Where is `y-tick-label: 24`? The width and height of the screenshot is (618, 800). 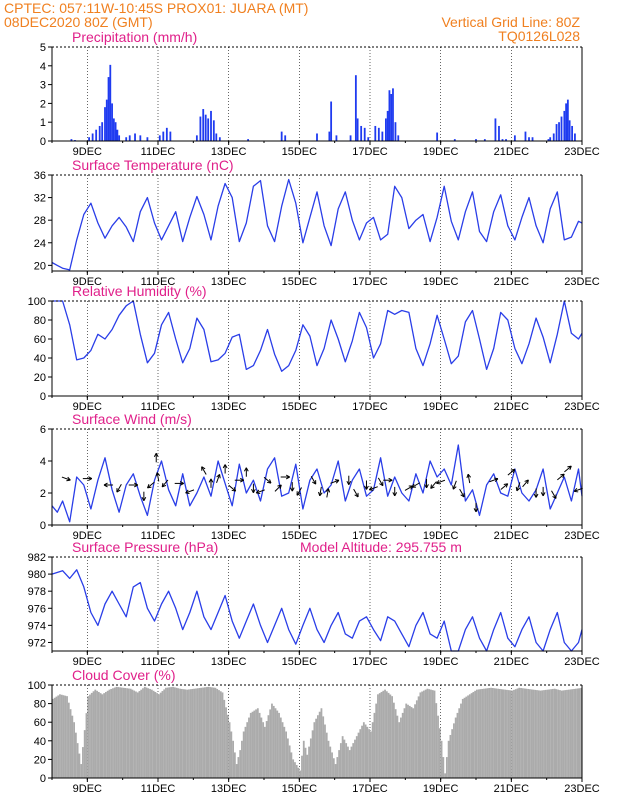 y-tick-label: 24 is located at coordinates (40, 244).